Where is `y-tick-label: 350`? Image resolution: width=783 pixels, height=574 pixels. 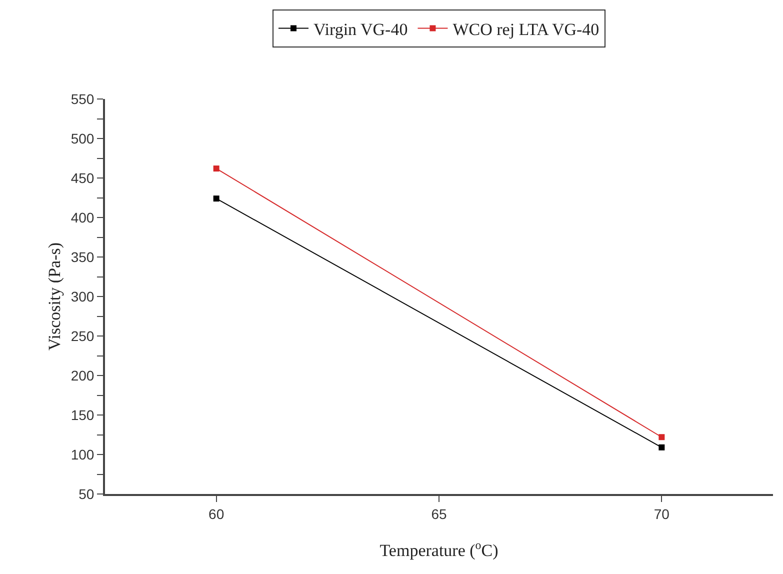
y-tick-label: 350 is located at coordinates (82, 256).